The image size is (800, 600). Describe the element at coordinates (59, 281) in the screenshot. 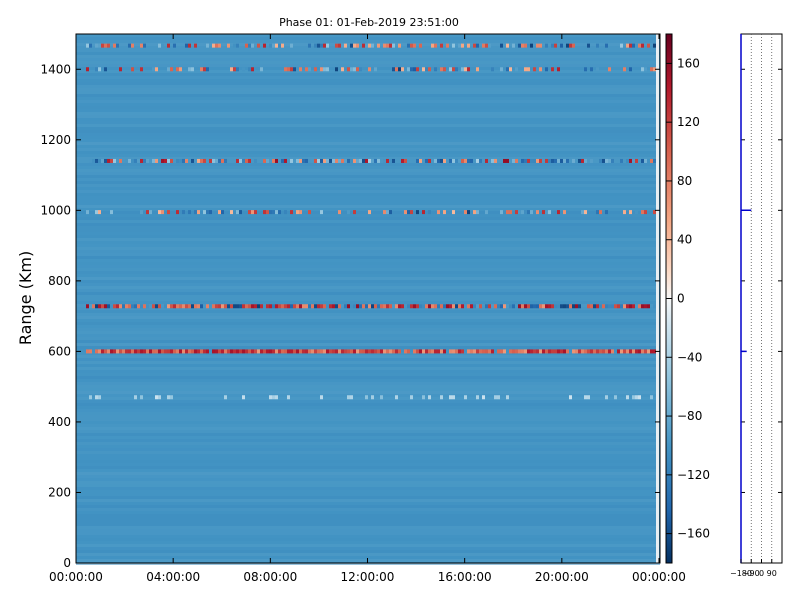

I see `y-tick-label: 800` at that location.